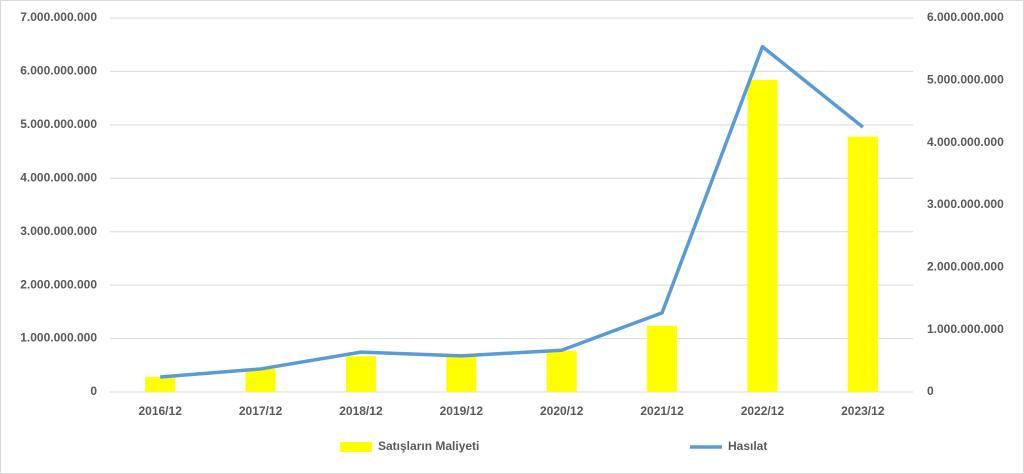 The width and height of the screenshot is (1024, 474). Describe the element at coordinates (965, 204) in the screenshot. I see `y2-tick-label: 3.000.000.000` at that location.